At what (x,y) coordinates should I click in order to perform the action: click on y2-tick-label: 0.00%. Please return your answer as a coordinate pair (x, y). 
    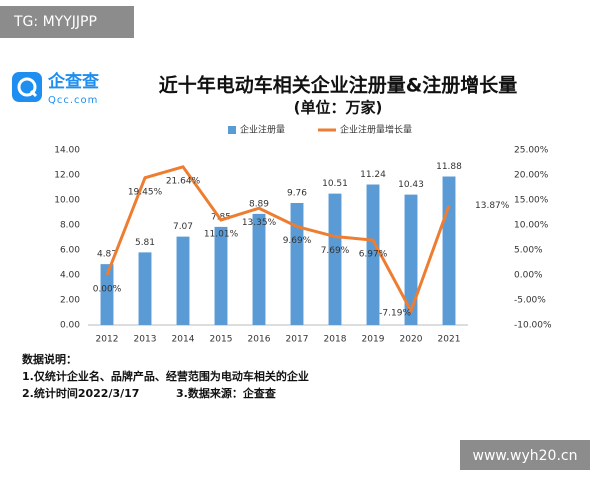
    Looking at the image, I should click on (528, 276).